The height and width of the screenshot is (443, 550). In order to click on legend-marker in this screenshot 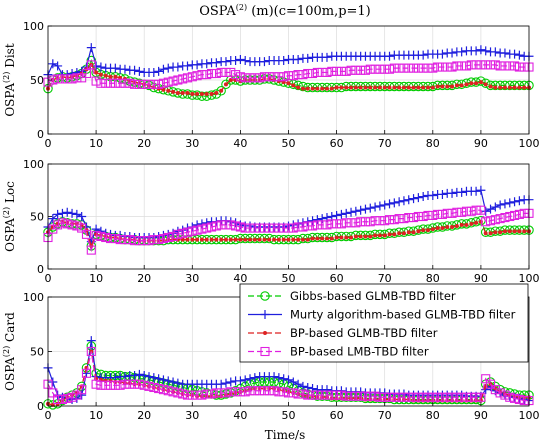, I will do `click(264, 332)`.